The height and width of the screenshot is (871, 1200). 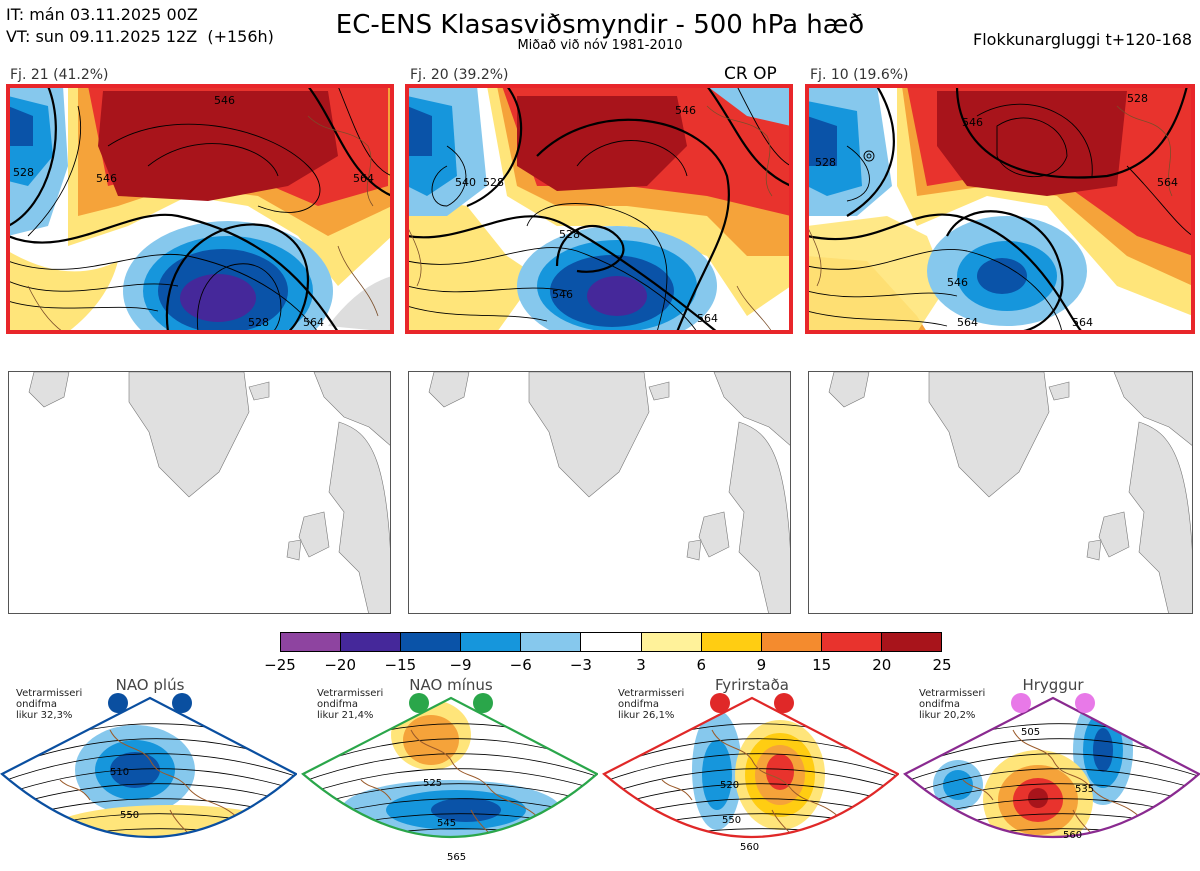 What do you see at coordinates (1167, 182) in the screenshot?
I see `p3-contour-d: 564` at bounding box center [1167, 182].